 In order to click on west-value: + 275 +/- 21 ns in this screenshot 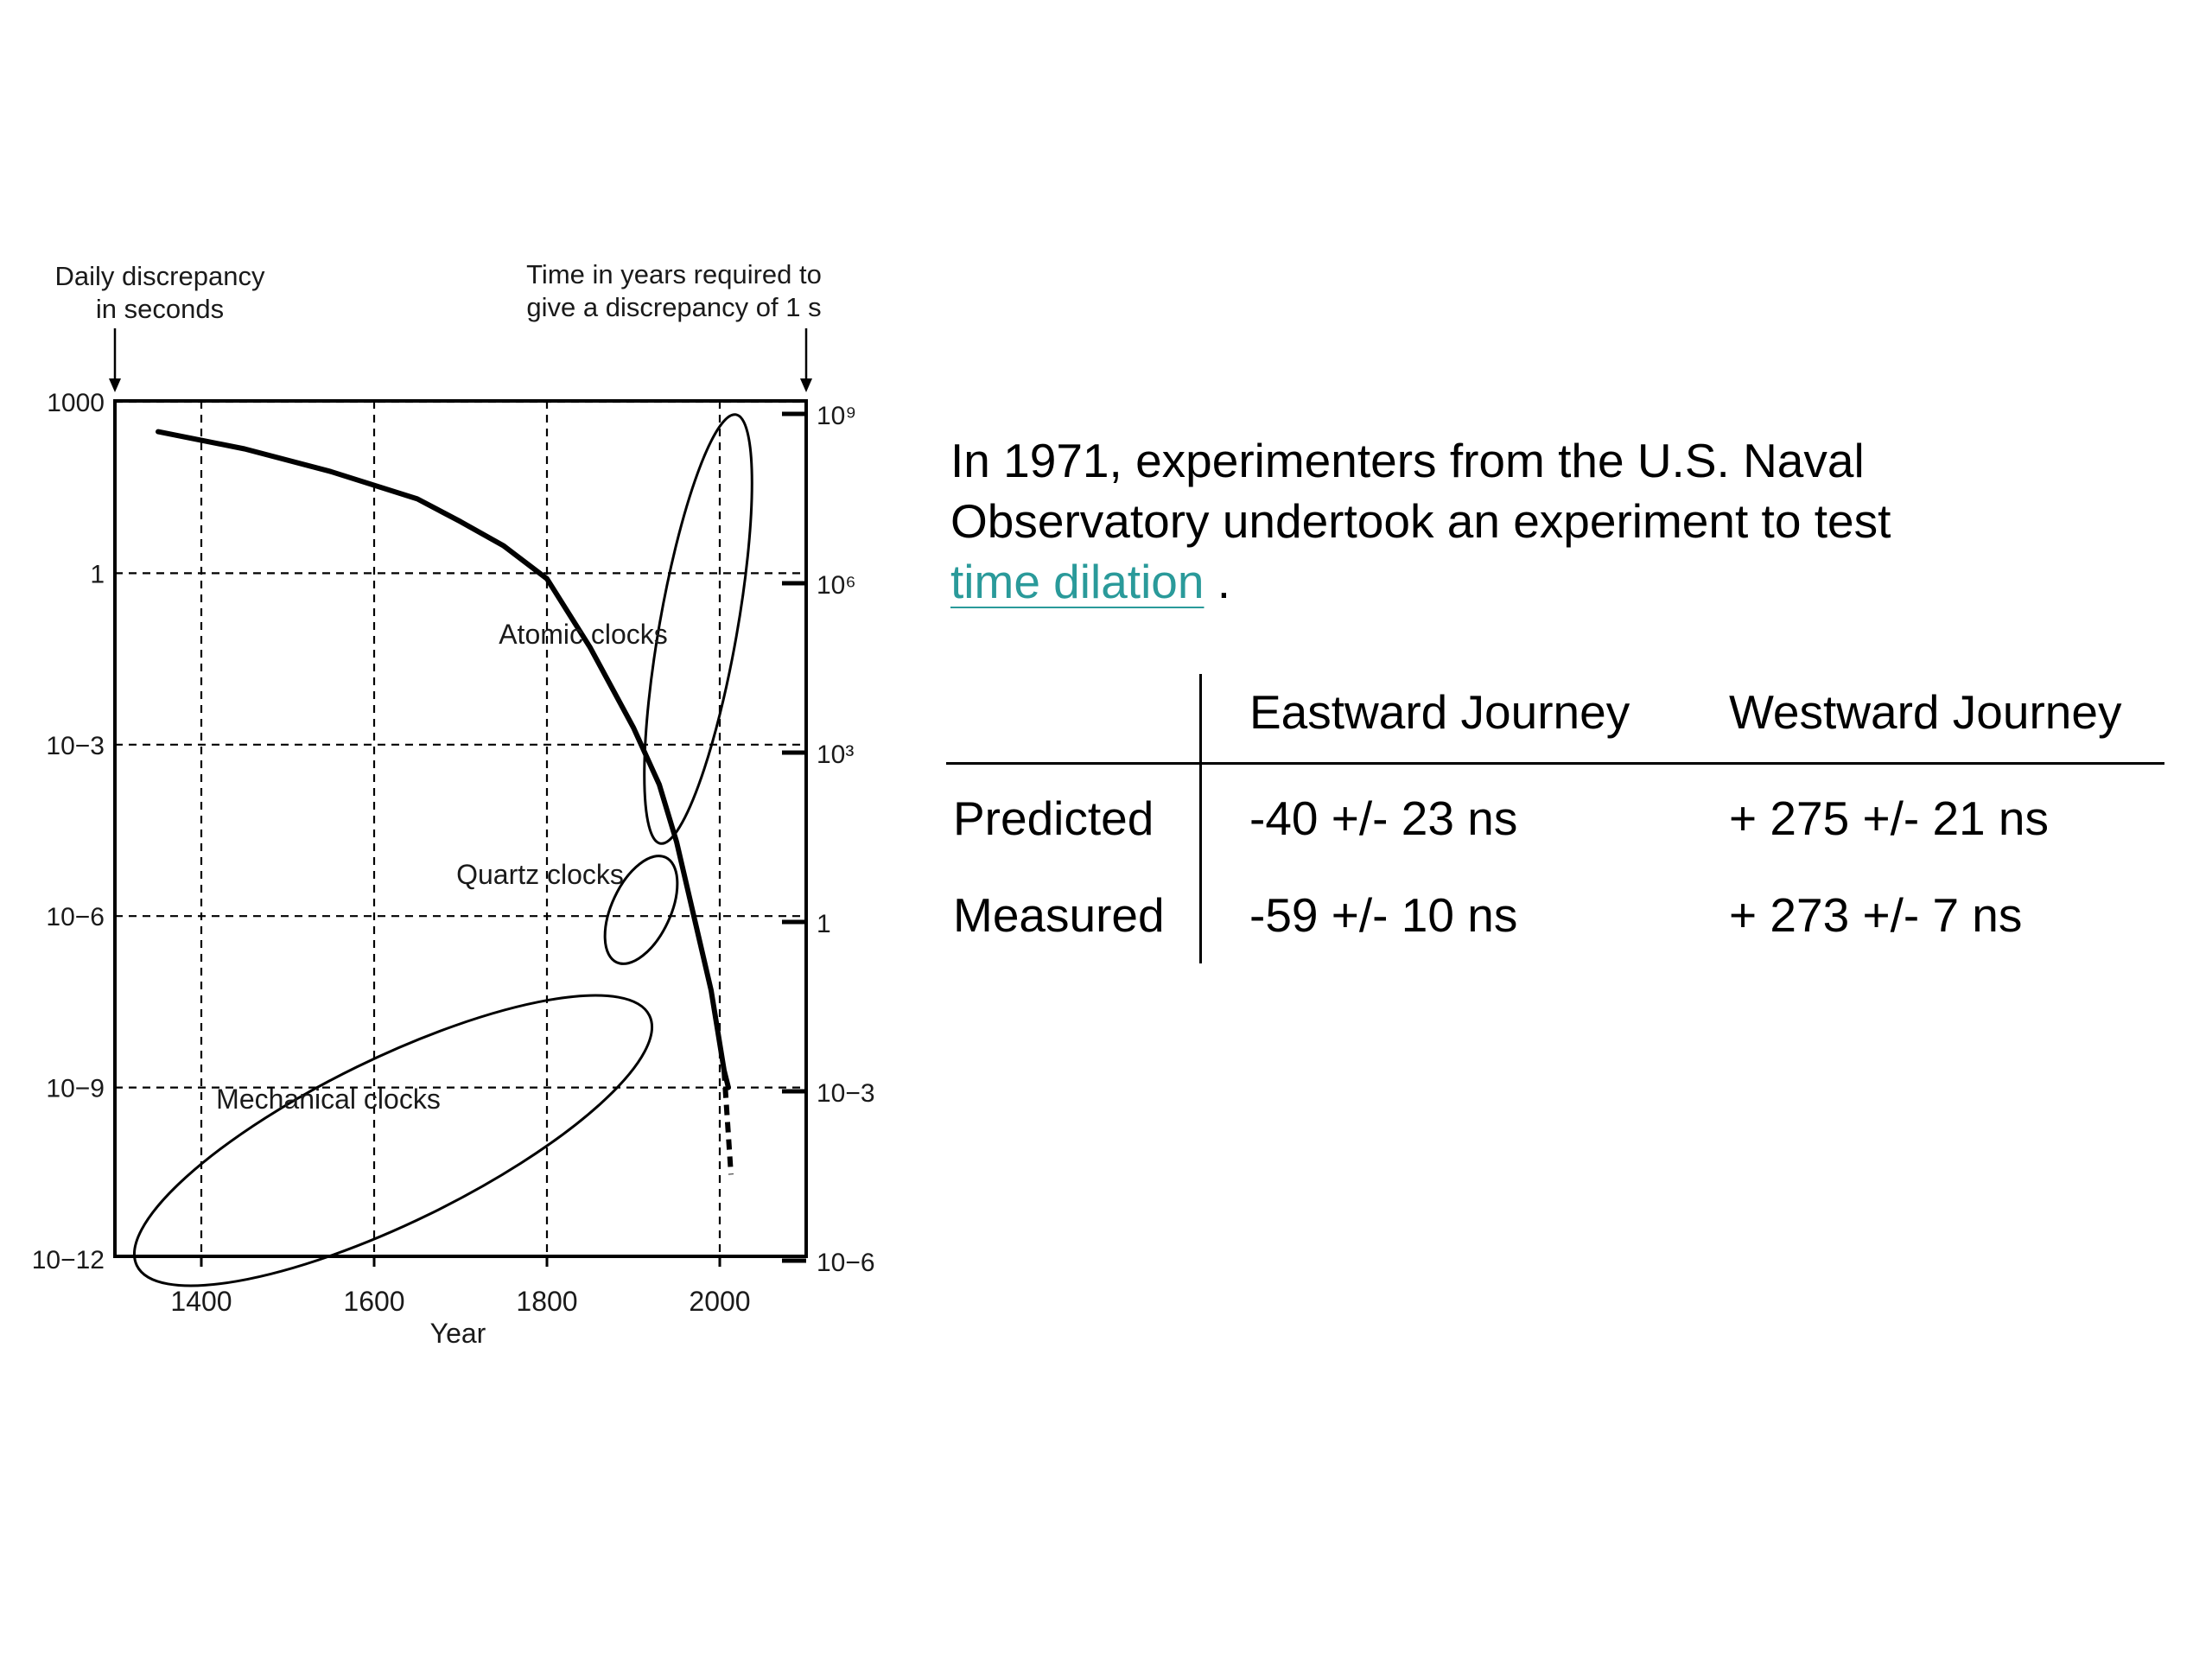, I will do `click(1889, 818)`.